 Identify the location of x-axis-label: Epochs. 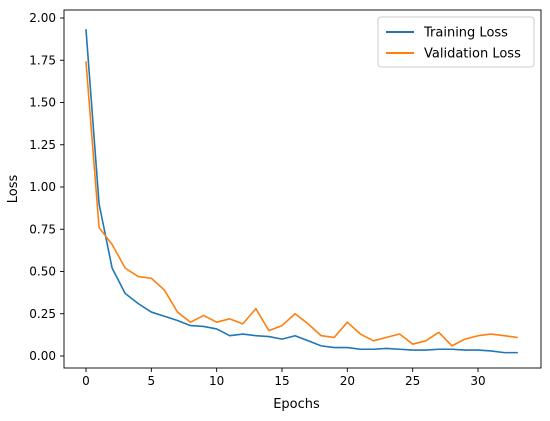
(296, 404).